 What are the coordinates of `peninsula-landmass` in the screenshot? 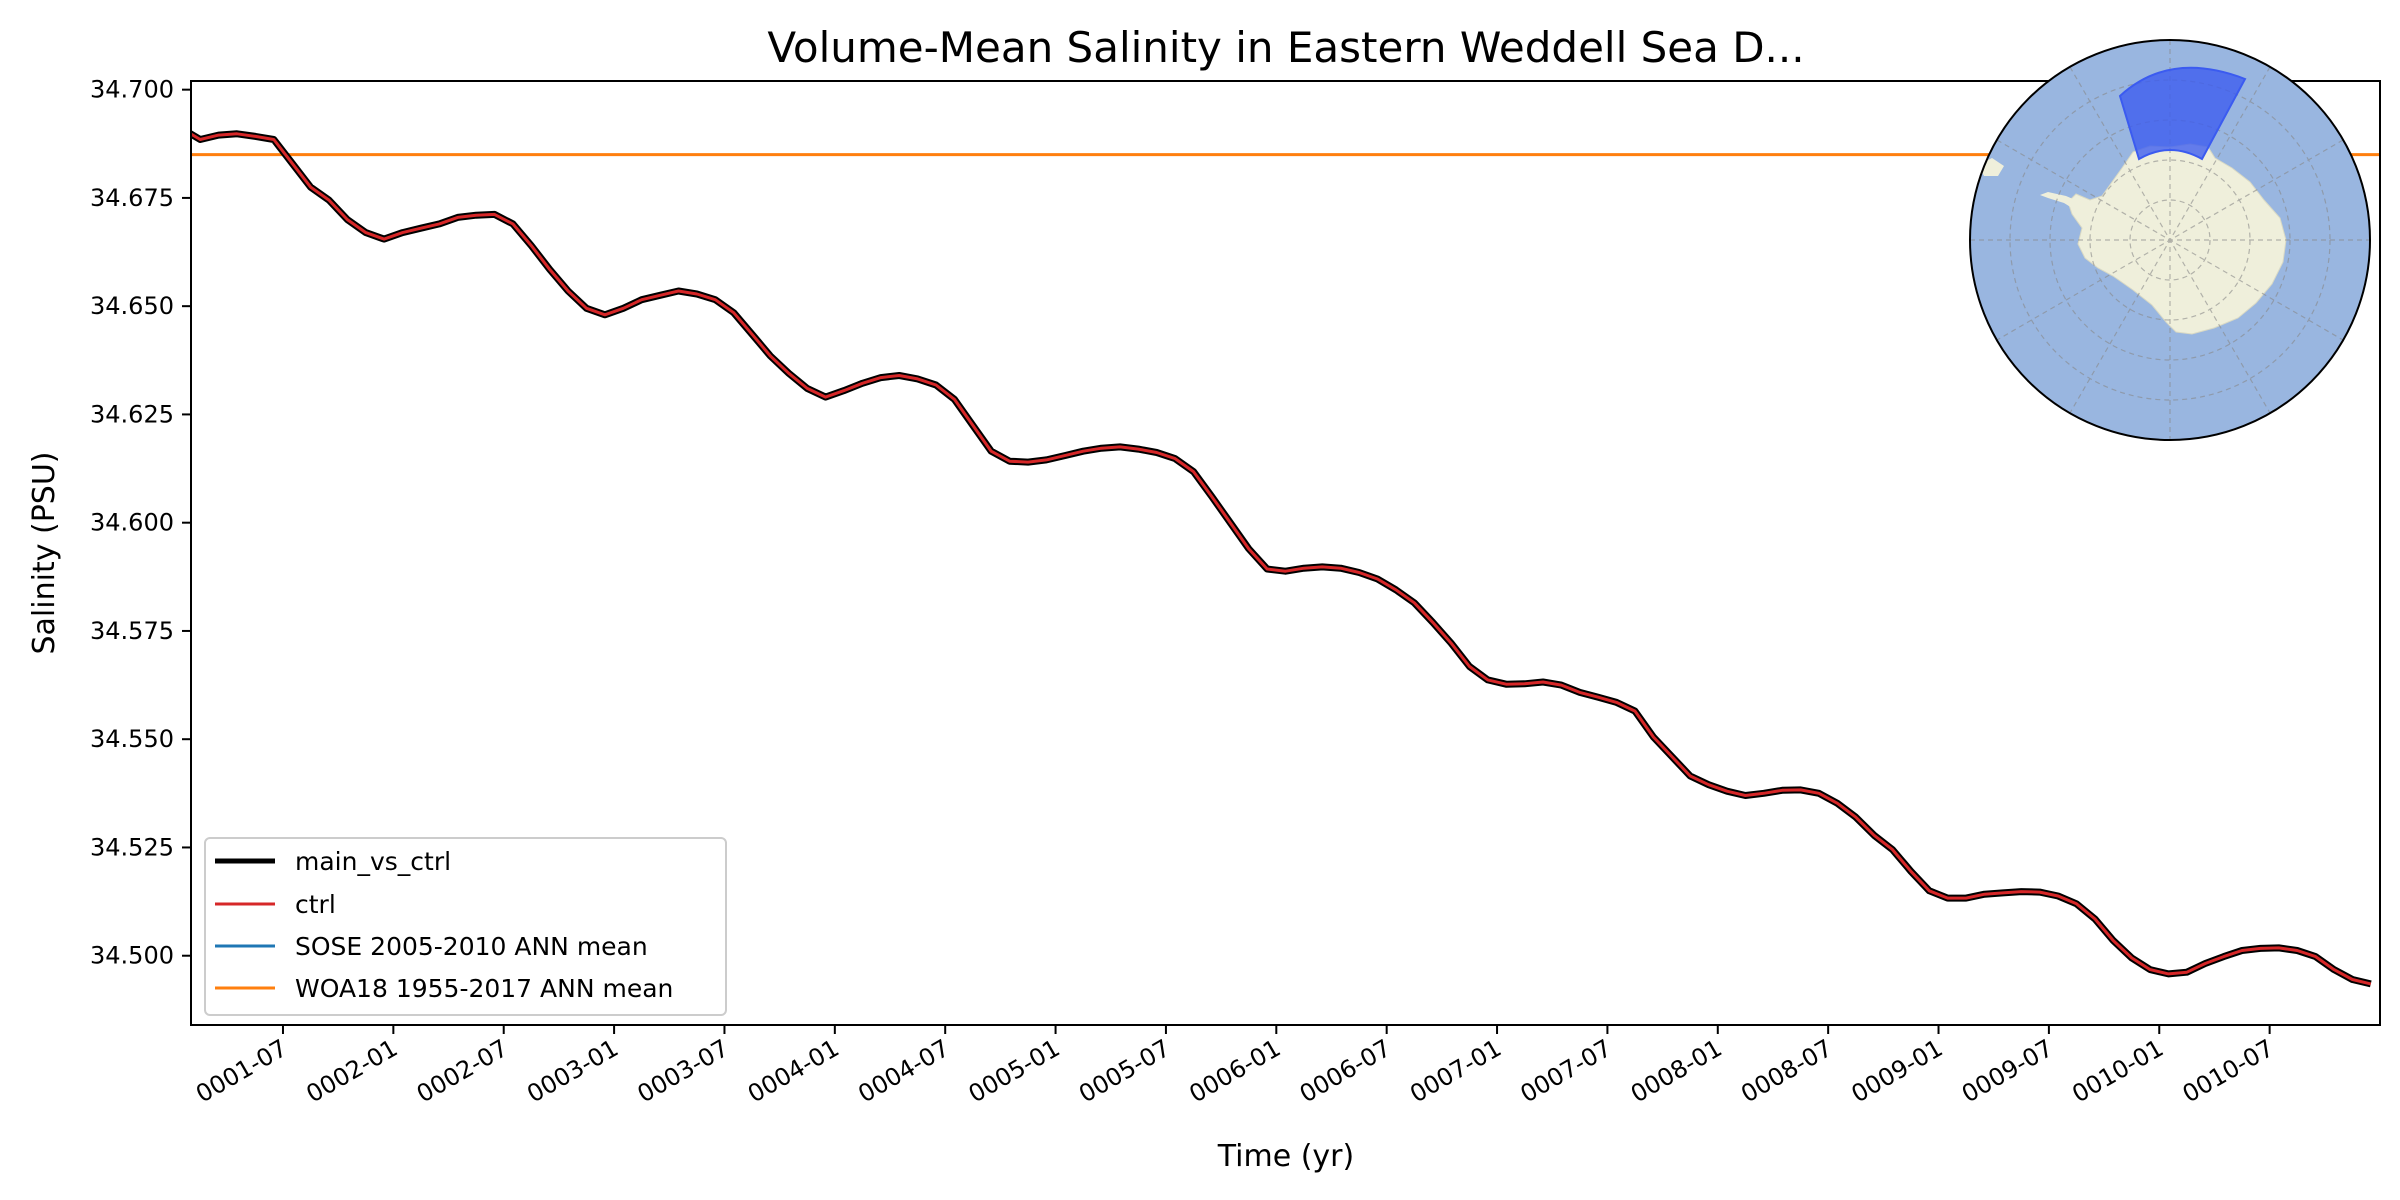 It's located at (2061, 203).